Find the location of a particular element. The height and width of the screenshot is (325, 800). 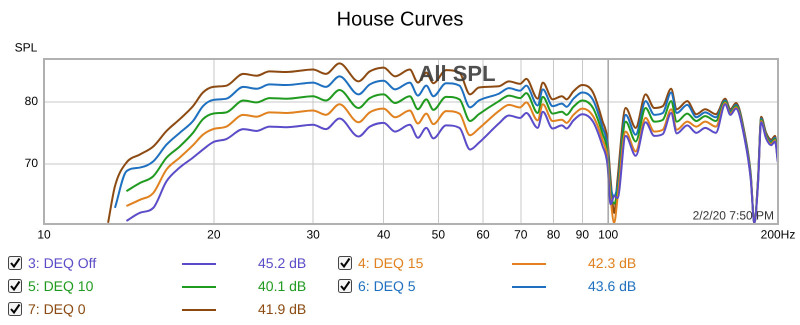

text: 4: DEQ 15 is located at coordinates (391, 263).